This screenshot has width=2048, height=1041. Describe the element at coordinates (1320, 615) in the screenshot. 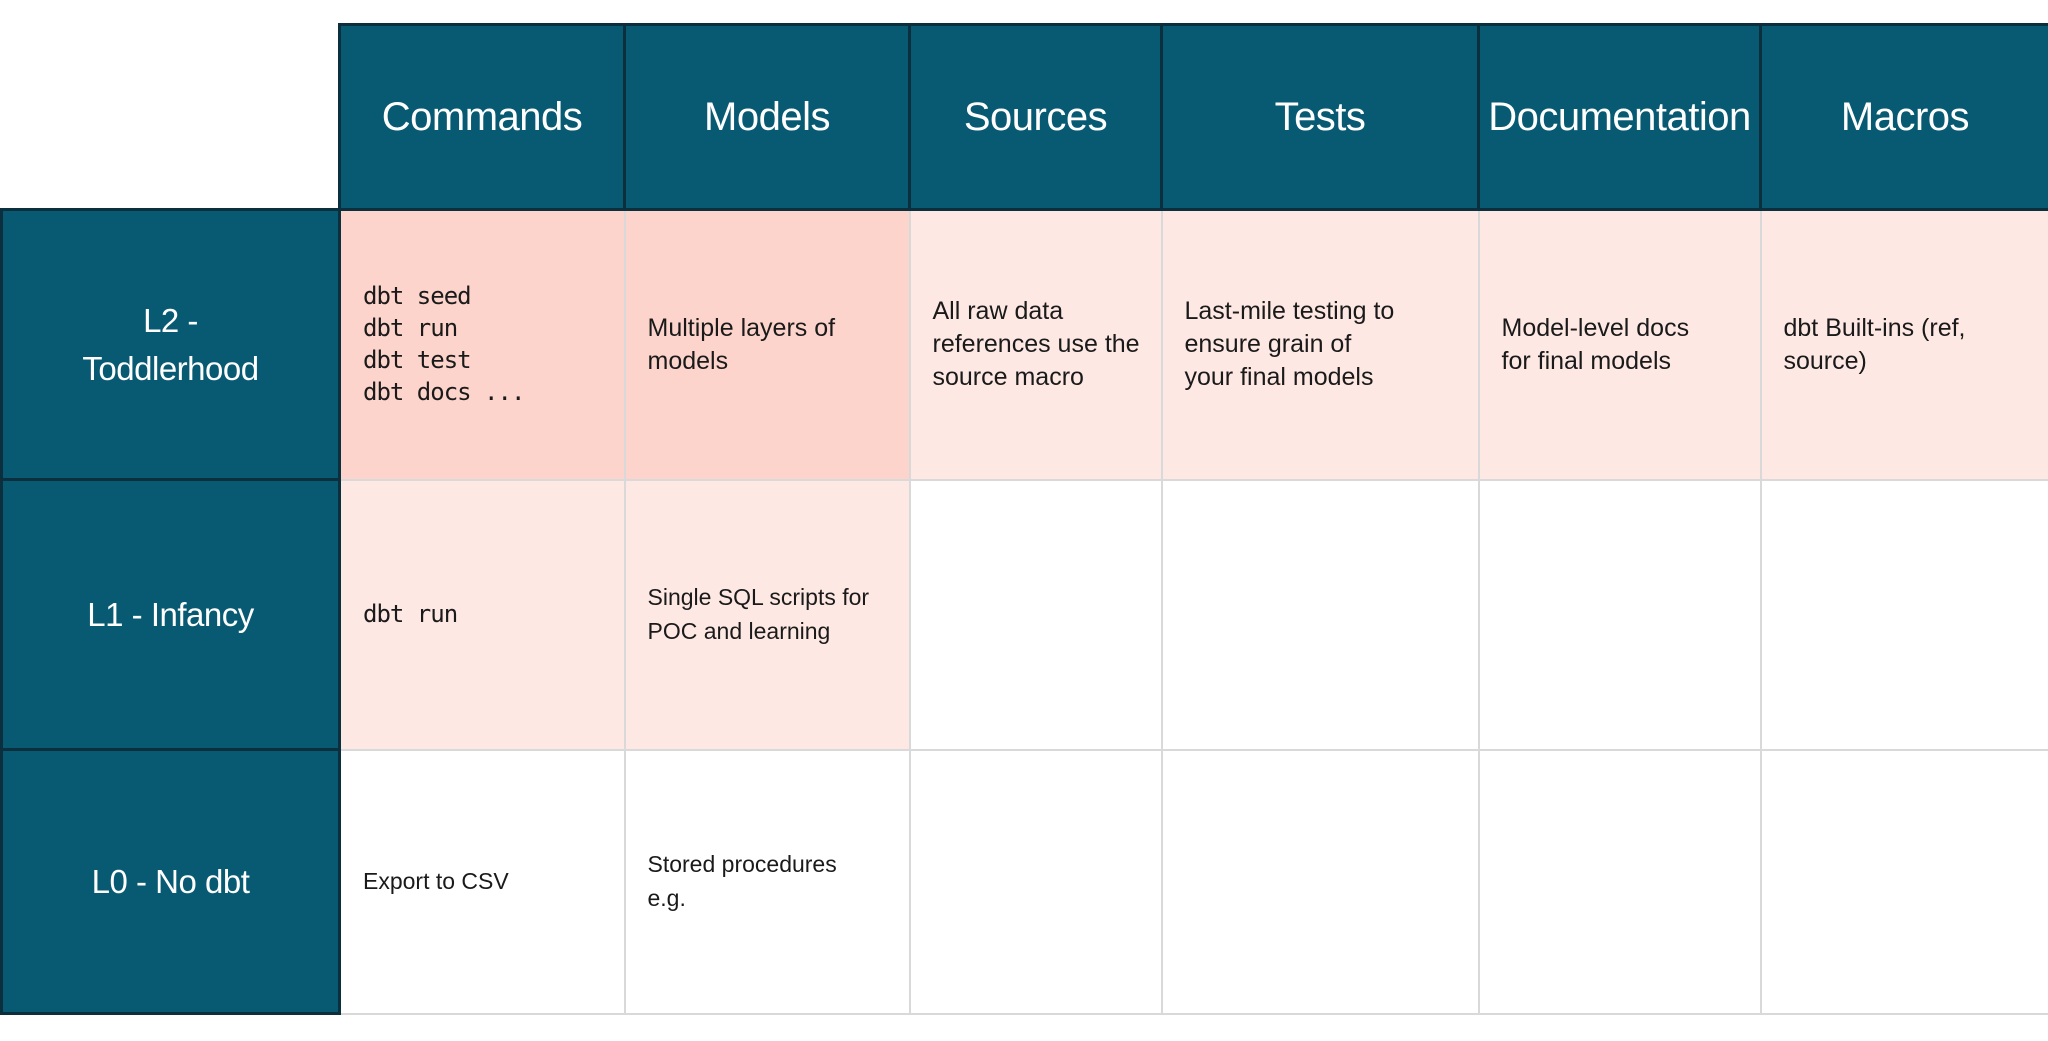

I see `cell-l1-tests` at that location.